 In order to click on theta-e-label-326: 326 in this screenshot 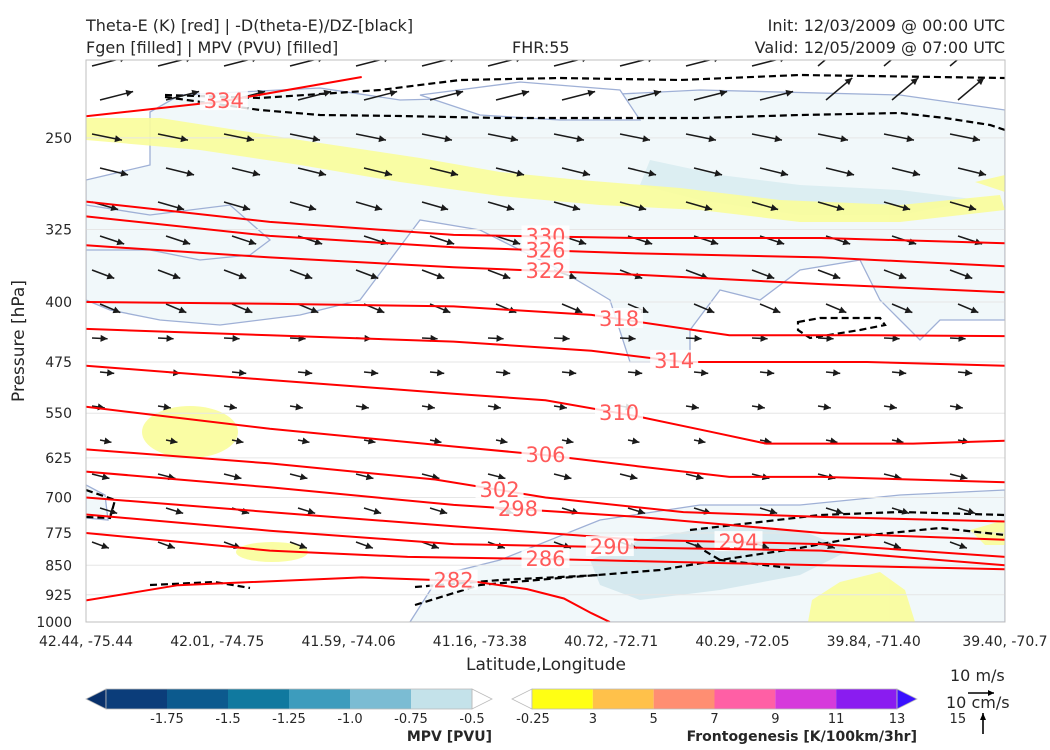, I will do `click(545, 250)`.